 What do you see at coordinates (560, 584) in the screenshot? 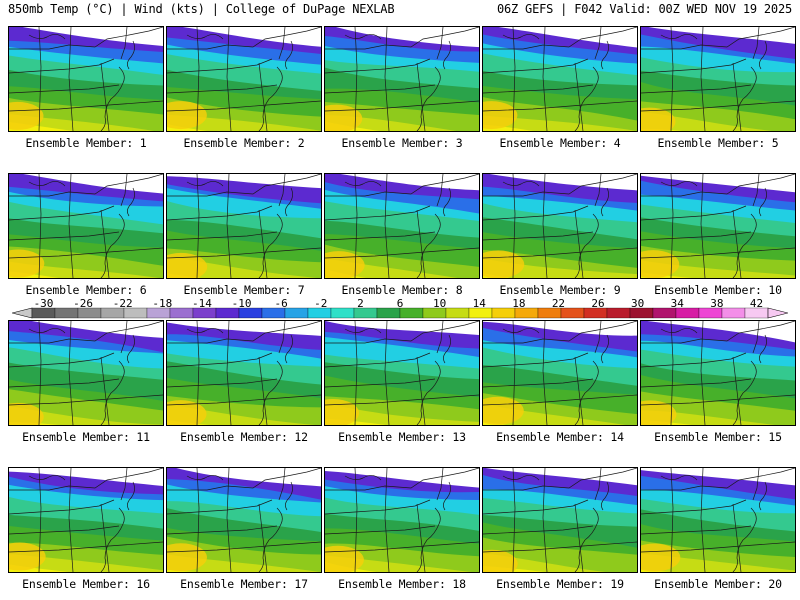
I see `ensemble-member-label: Ensemble Member: 19` at bounding box center [560, 584].